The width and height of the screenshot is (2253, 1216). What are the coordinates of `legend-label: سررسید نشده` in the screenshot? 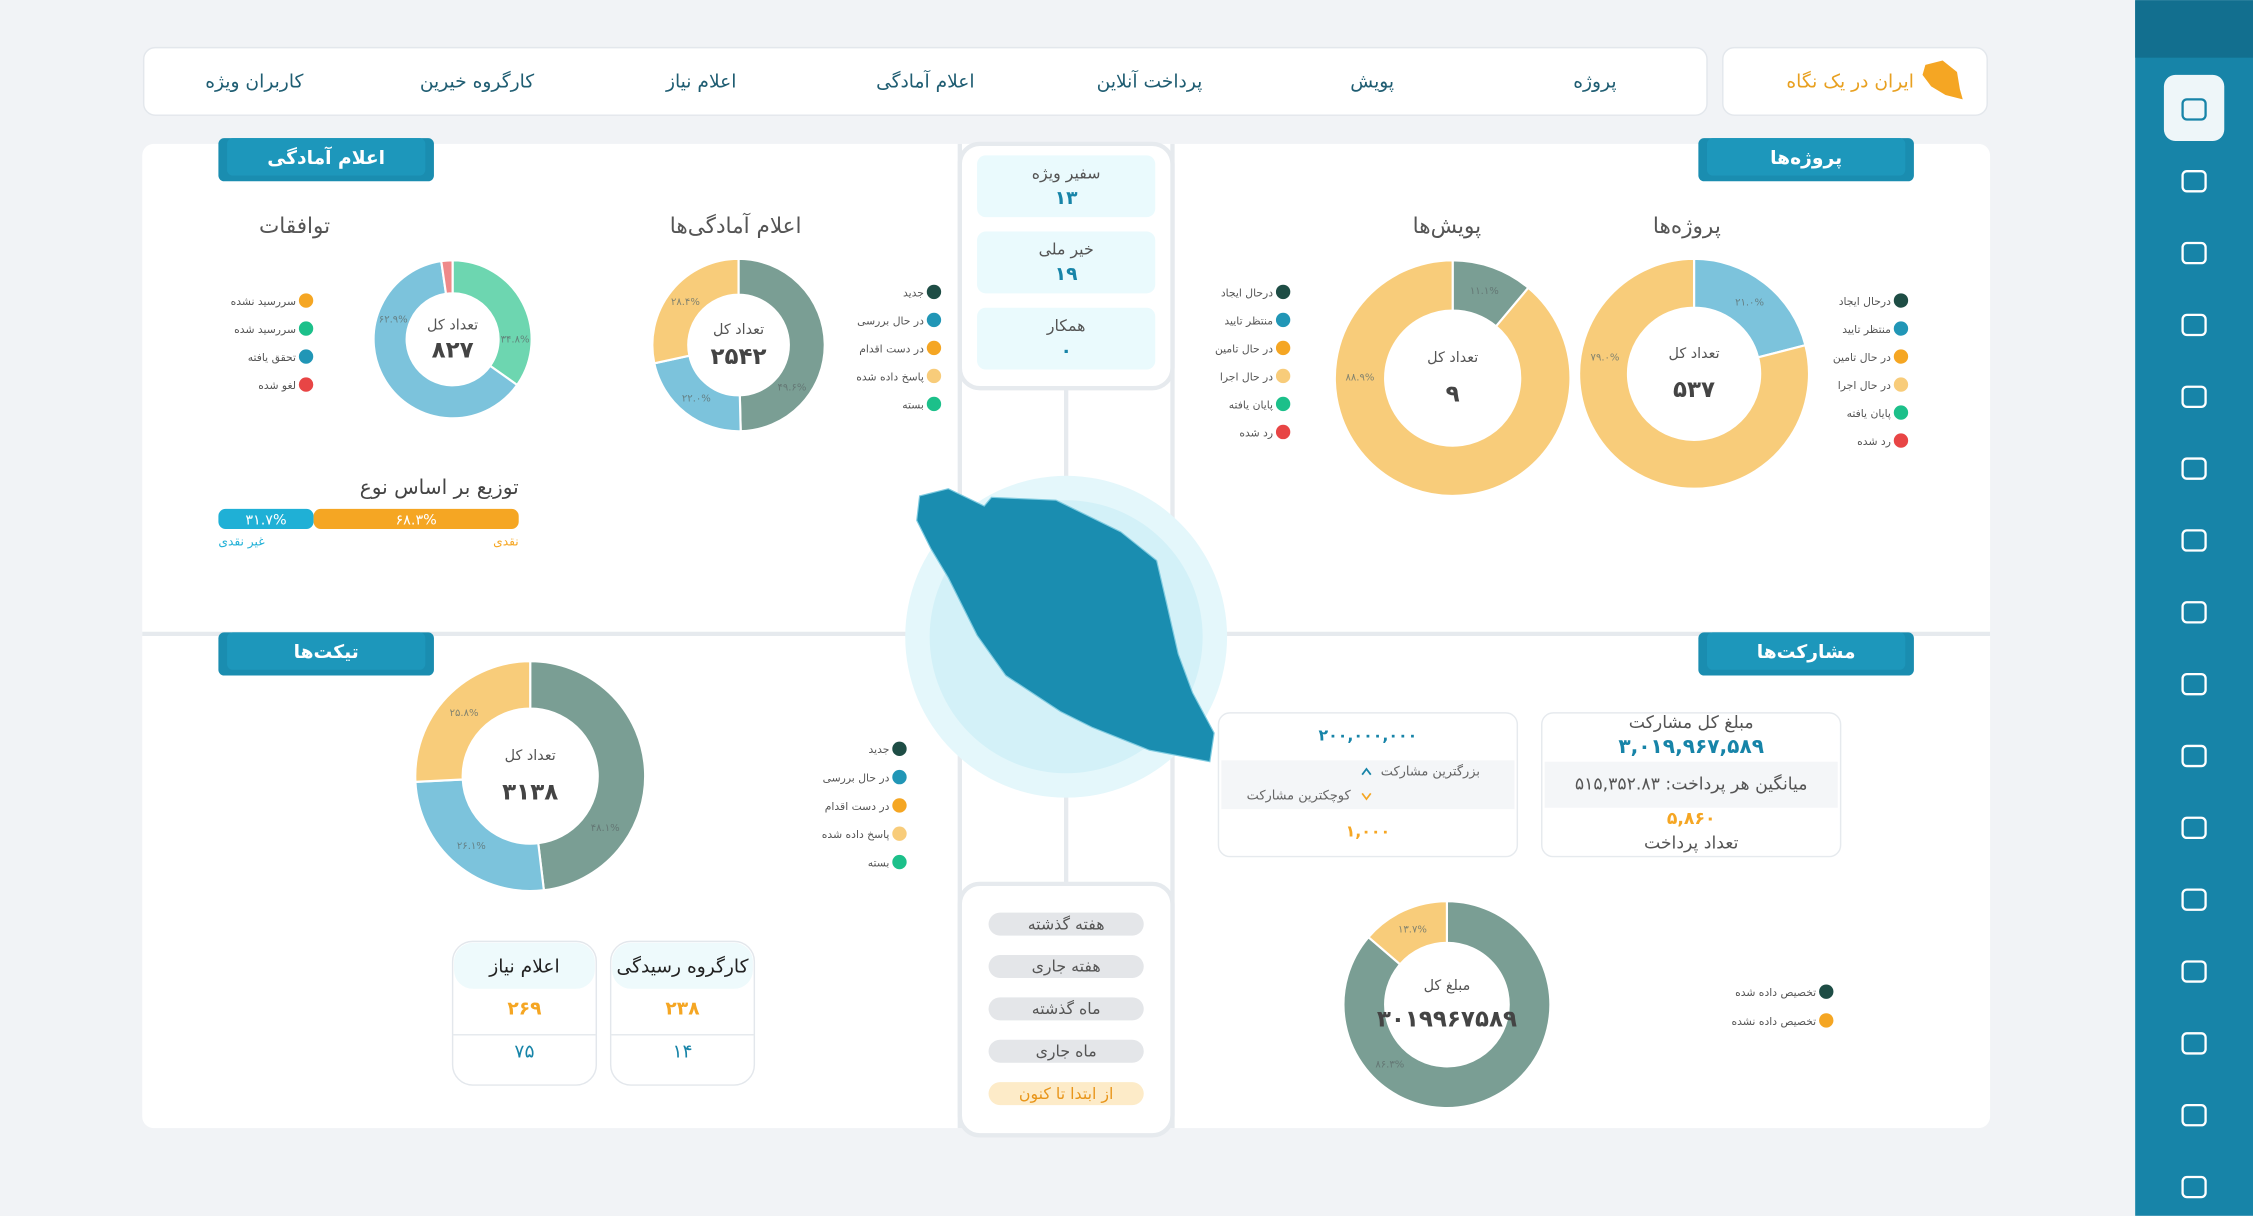 It's located at (263, 301).